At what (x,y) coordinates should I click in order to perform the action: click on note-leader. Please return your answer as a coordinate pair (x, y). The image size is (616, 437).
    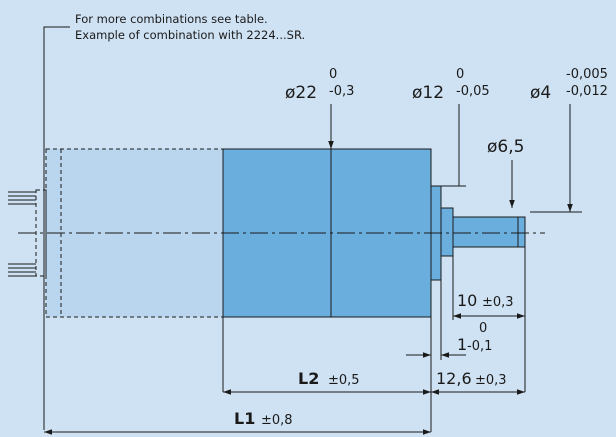
    Looking at the image, I should click on (56, 228).